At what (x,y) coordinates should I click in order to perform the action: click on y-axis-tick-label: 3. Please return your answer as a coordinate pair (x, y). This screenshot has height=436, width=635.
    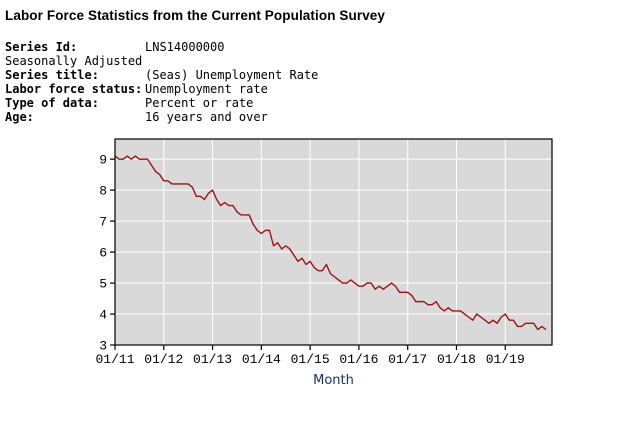
    Looking at the image, I should click on (103, 346).